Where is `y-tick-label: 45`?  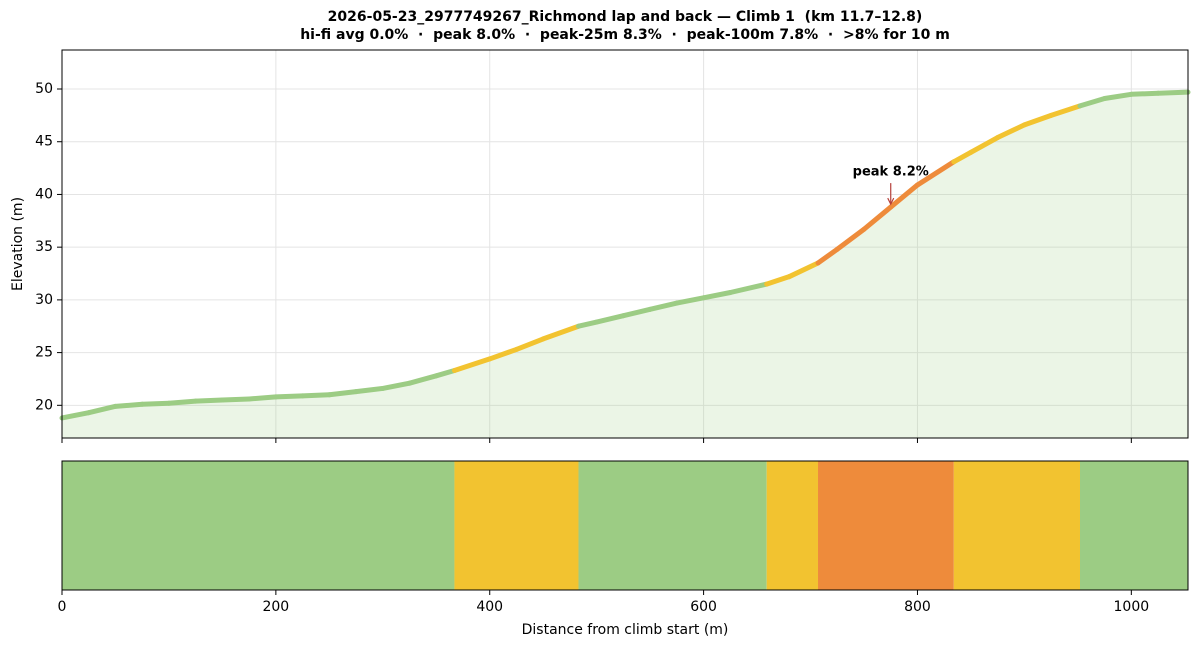 y-tick-label: 45 is located at coordinates (44, 142).